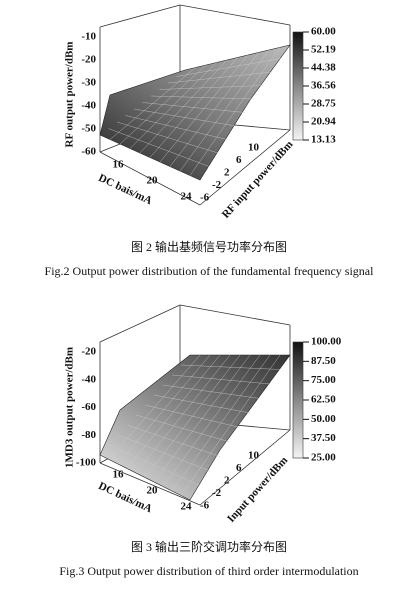 The image size is (419, 603). Describe the element at coordinates (323, 50) in the screenshot. I see `colorbar-tick-label: 52.19` at that location.